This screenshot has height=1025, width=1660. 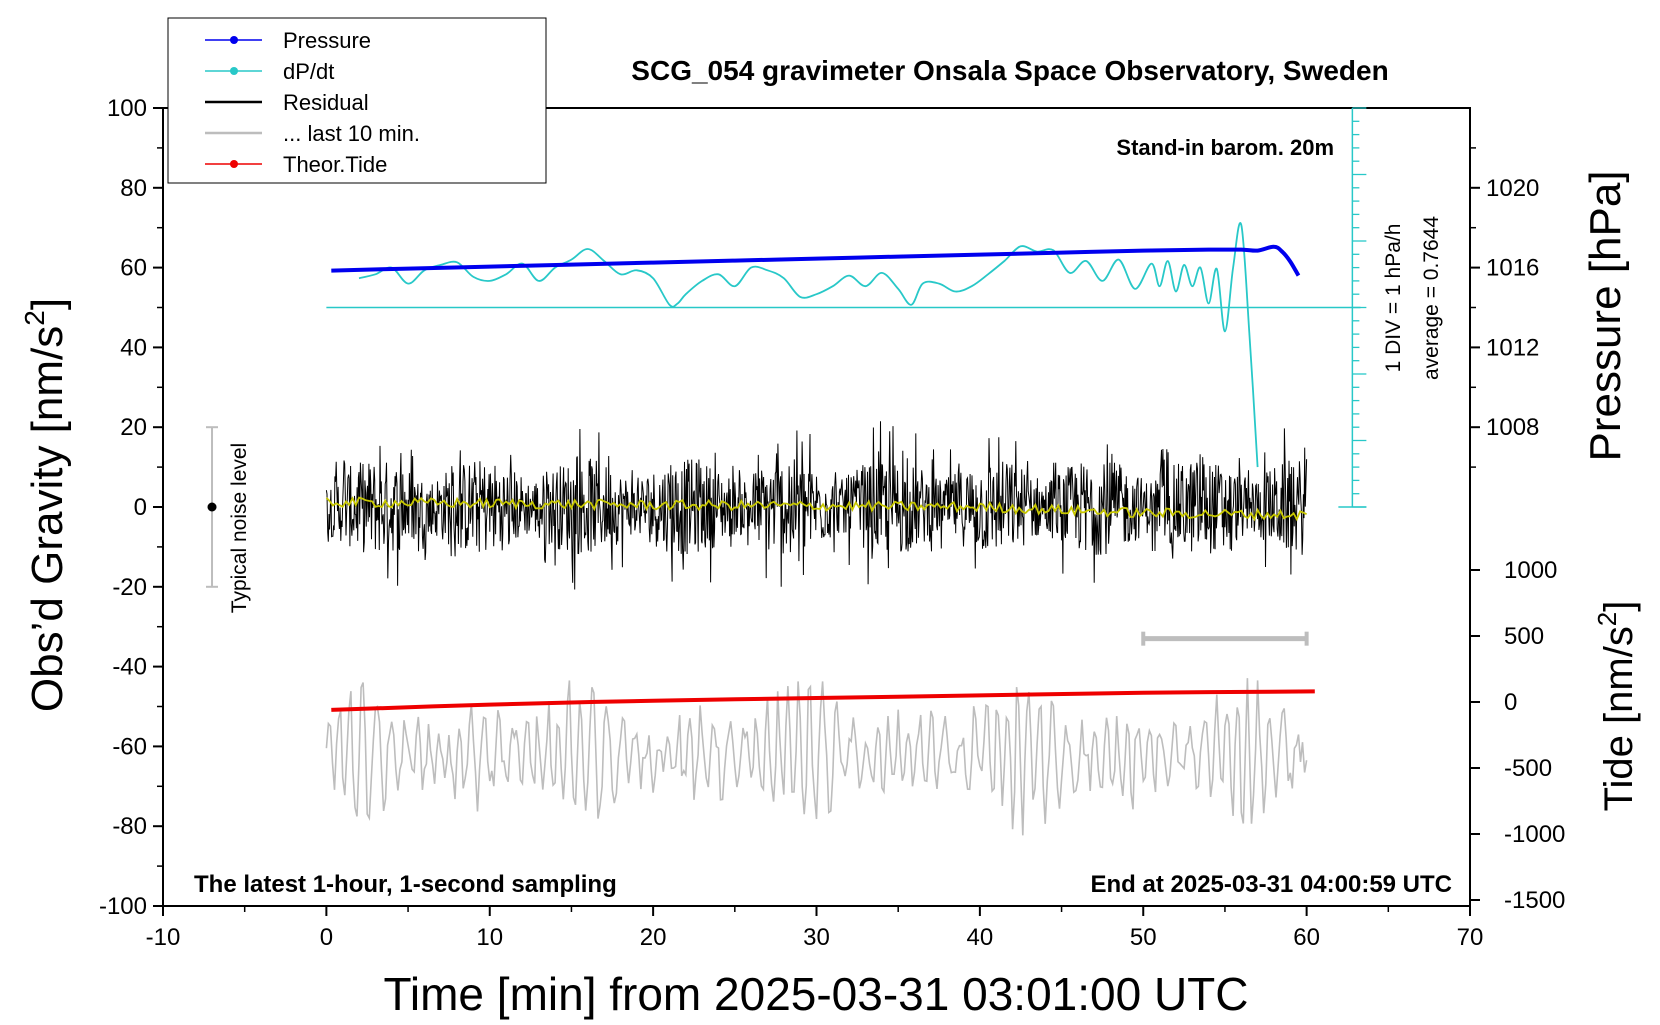 I want to click on t-tick-label-0: 1000, so click(x=1530, y=570).